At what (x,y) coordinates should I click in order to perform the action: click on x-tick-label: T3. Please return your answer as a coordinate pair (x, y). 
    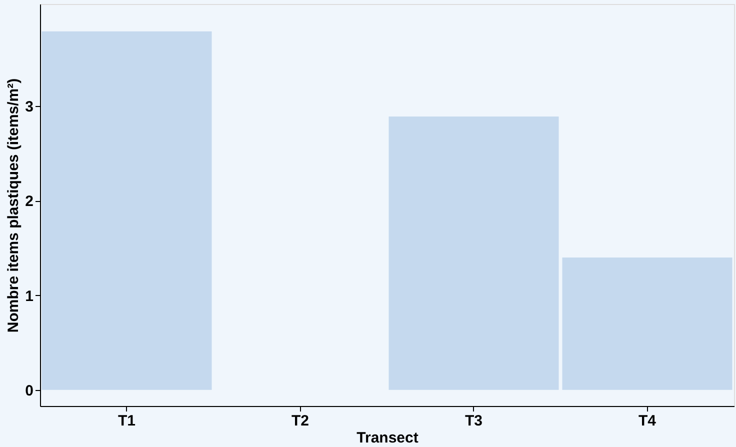
    Looking at the image, I should click on (473, 421).